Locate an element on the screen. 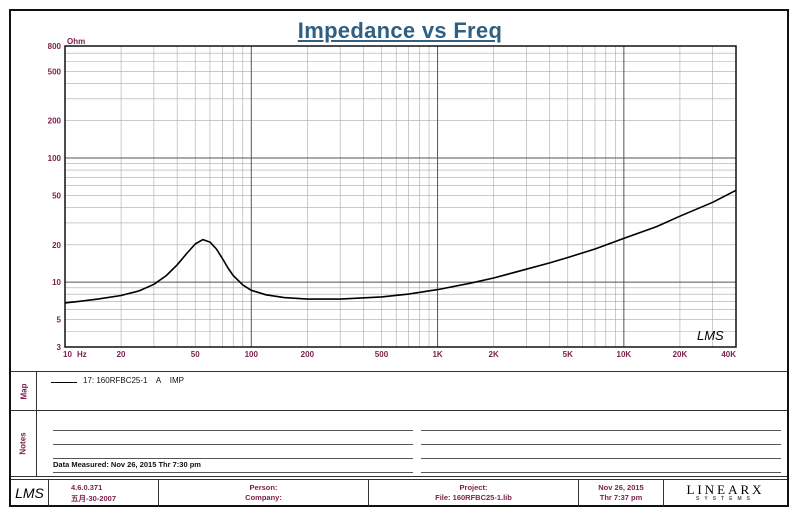 Image resolution: width=800 pixels, height=516 pixels. x-tick-label: 40K is located at coordinates (728, 354).